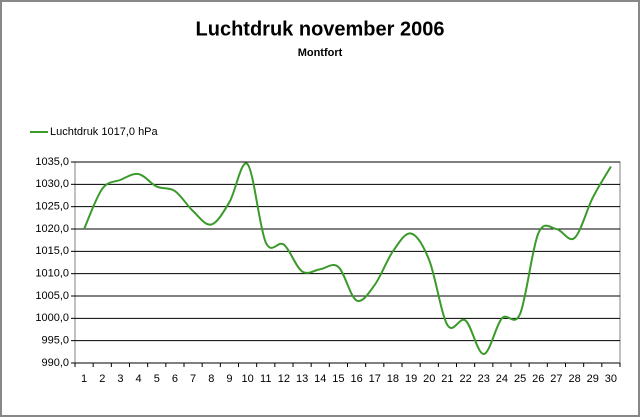 The image size is (640, 417). What do you see at coordinates (52, 207) in the screenshot?
I see `y-tick-label: 1025,0` at bounding box center [52, 207].